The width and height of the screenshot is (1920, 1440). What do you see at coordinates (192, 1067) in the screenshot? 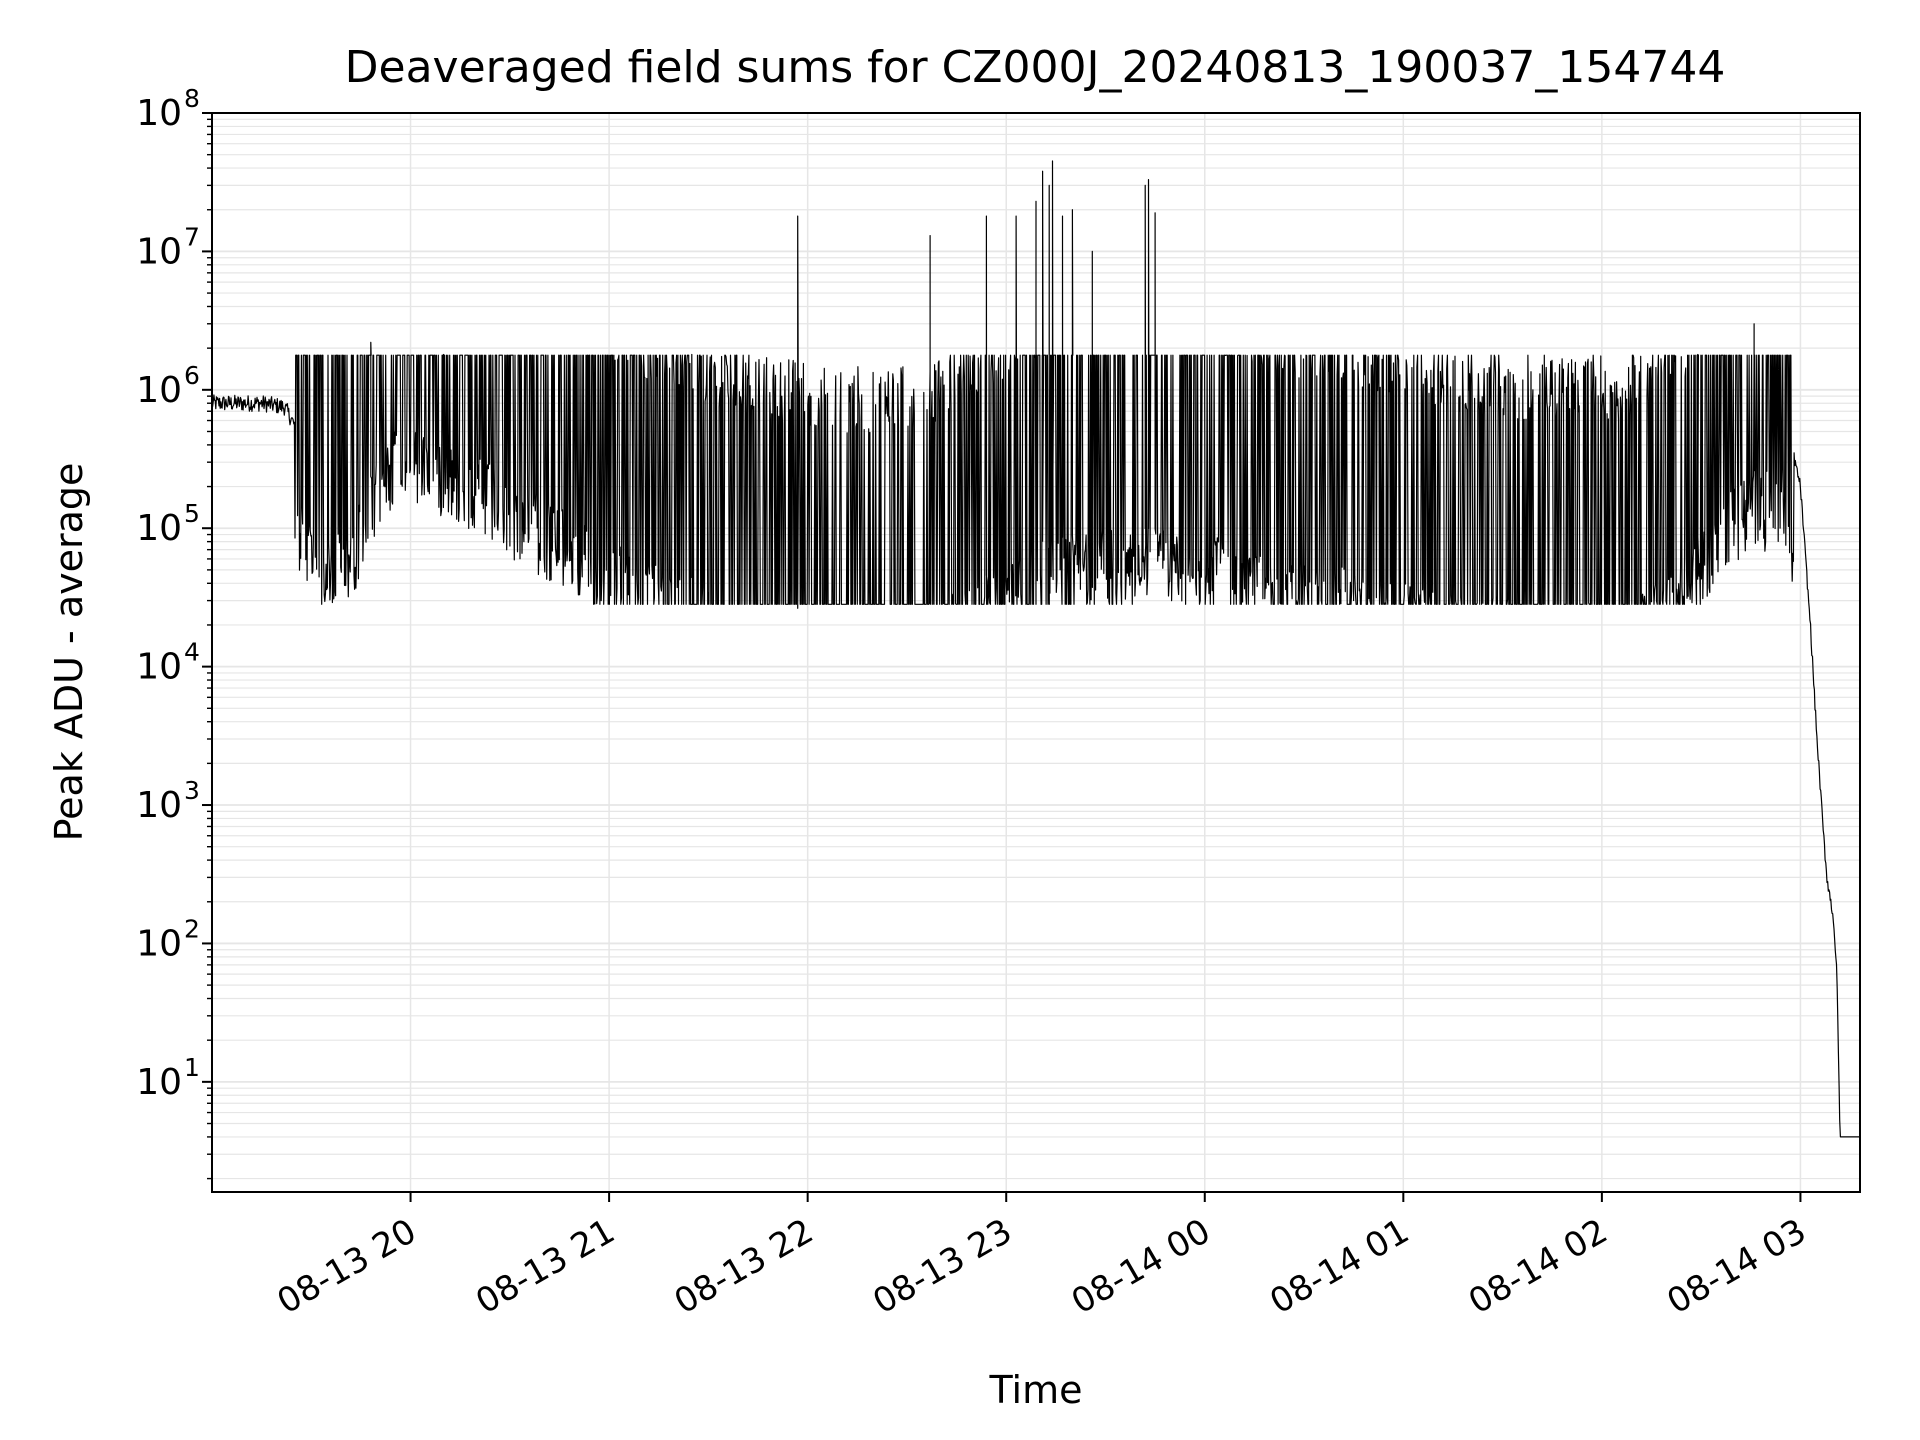
I see `y-tick-exponent: 1` at bounding box center [192, 1067].